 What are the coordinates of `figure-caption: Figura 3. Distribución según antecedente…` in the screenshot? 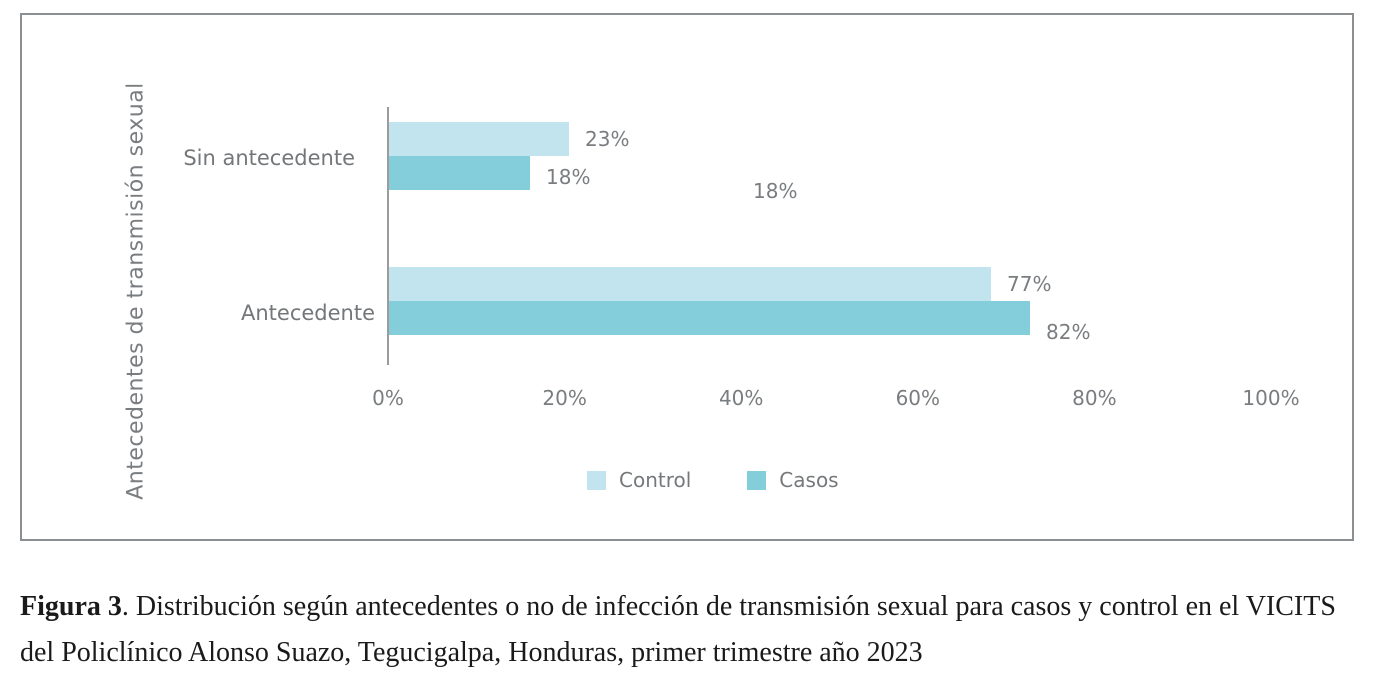 It's located at (696, 630).